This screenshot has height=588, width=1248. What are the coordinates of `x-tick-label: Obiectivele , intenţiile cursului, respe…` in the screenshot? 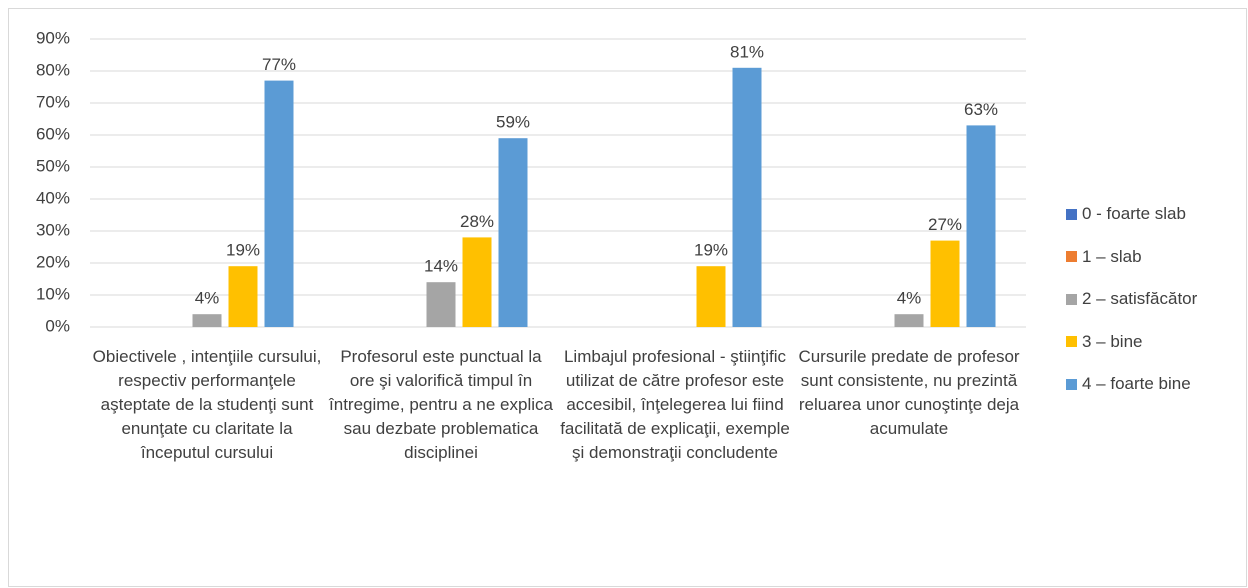 It's located at (207, 404).